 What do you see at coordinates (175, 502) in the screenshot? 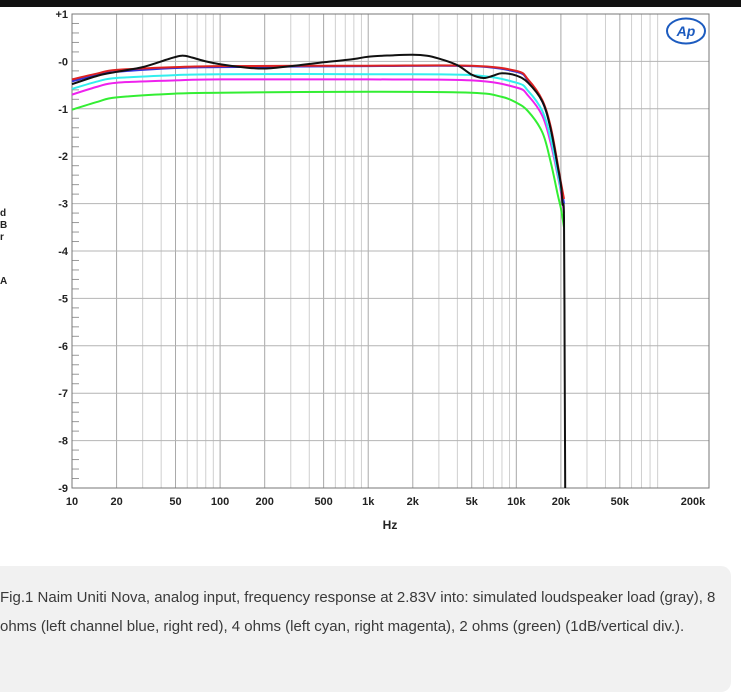
I see `x-tick-label: 50` at bounding box center [175, 502].